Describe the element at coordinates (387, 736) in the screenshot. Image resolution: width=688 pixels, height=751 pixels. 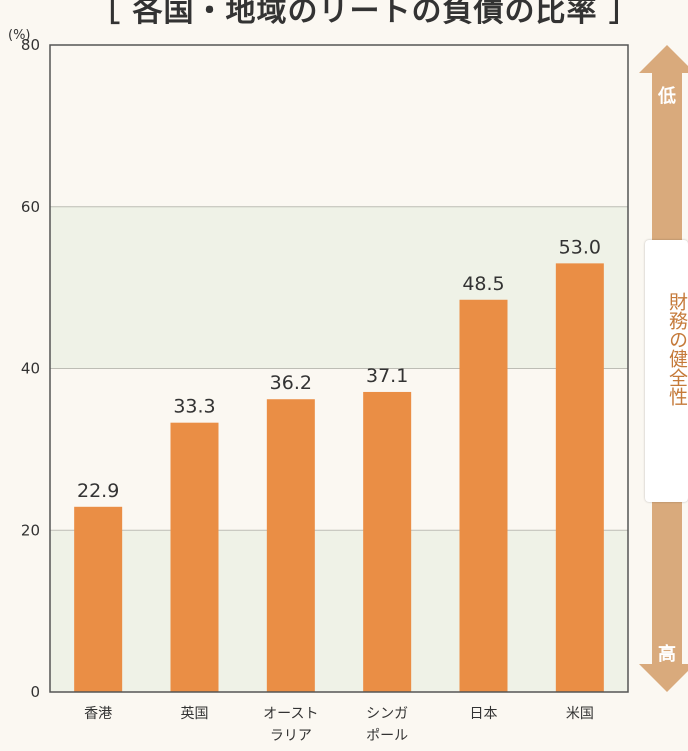
I see `x-tick-label: ポール` at that location.